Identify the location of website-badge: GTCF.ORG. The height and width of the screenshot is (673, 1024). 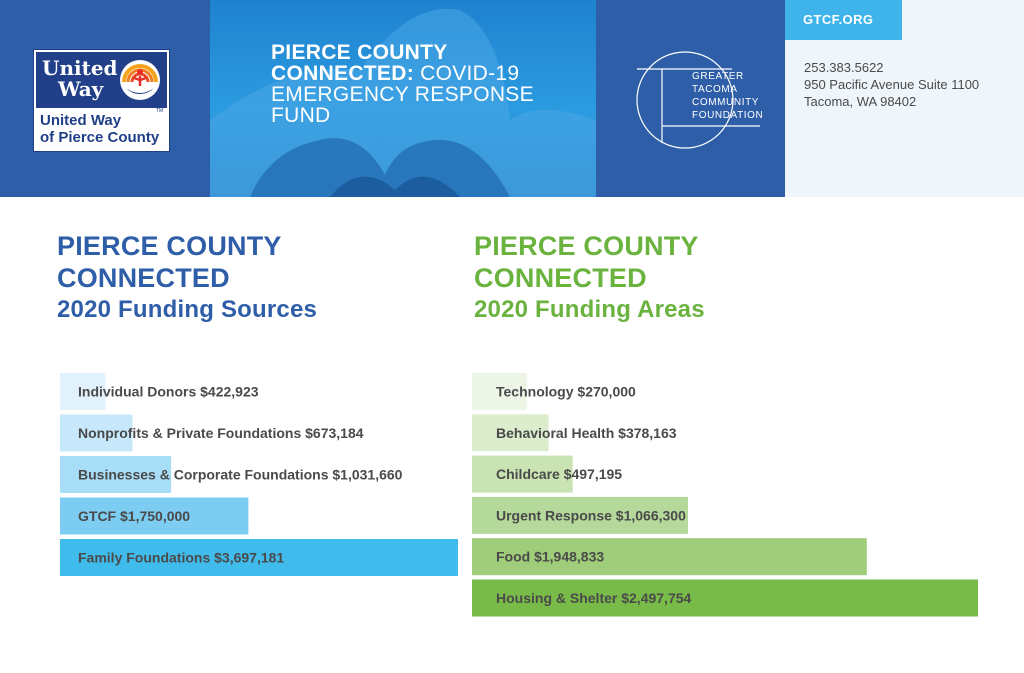
(843, 20).